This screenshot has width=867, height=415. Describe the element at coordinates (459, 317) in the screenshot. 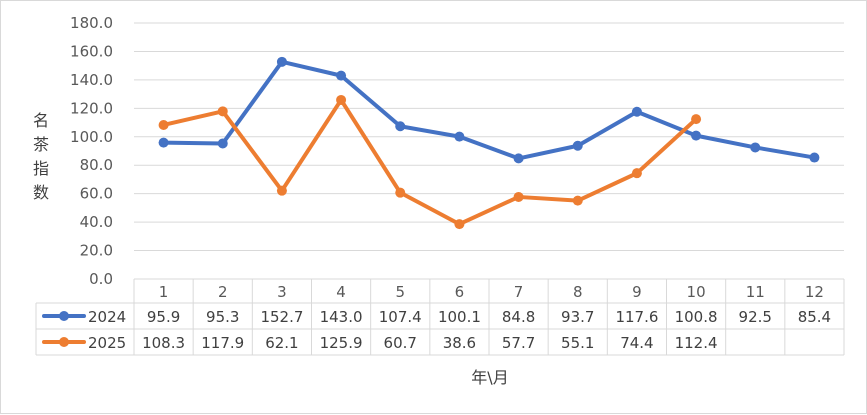

I see `data-label: 100.1` at that location.